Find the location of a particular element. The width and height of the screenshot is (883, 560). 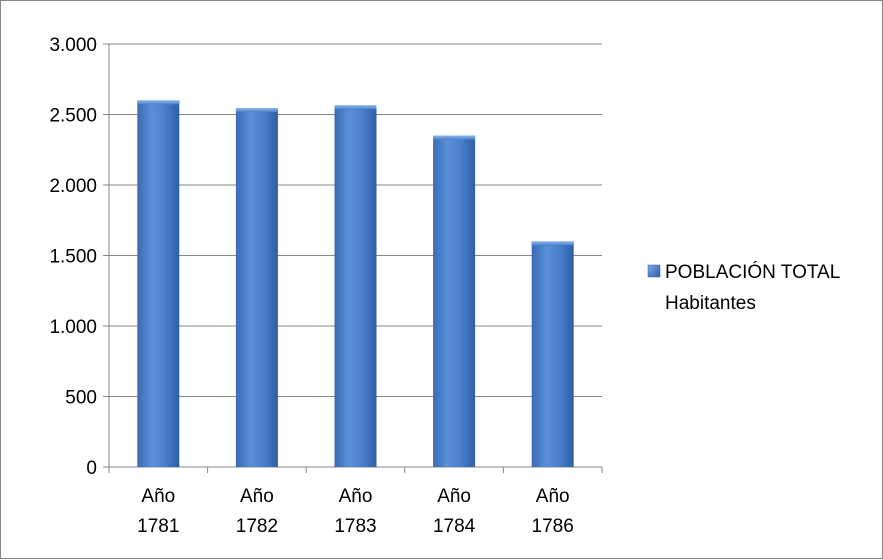

y-tick-label: 1.500 is located at coordinates (73, 257).